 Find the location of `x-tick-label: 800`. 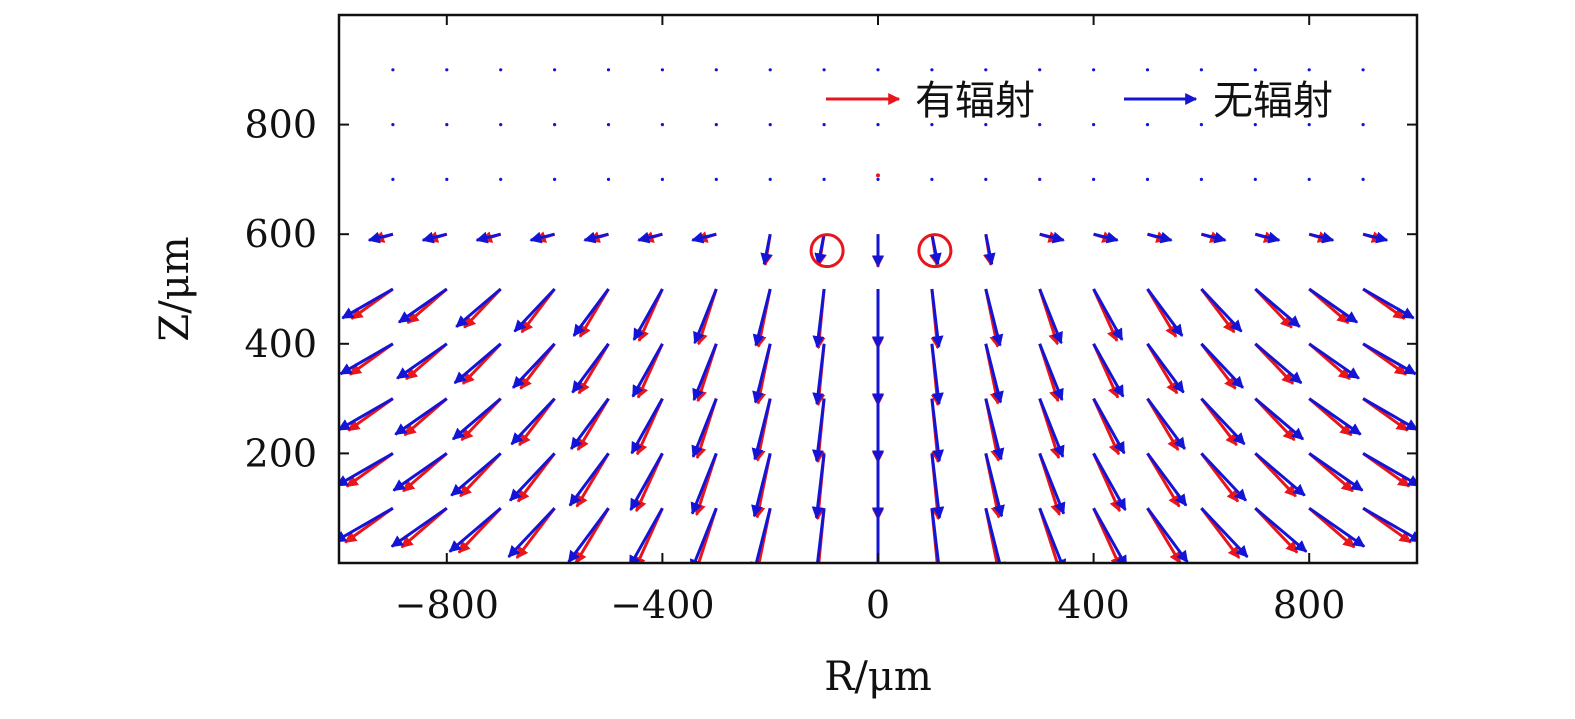

x-tick-label: 800 is located at coordinates (1309, 605).